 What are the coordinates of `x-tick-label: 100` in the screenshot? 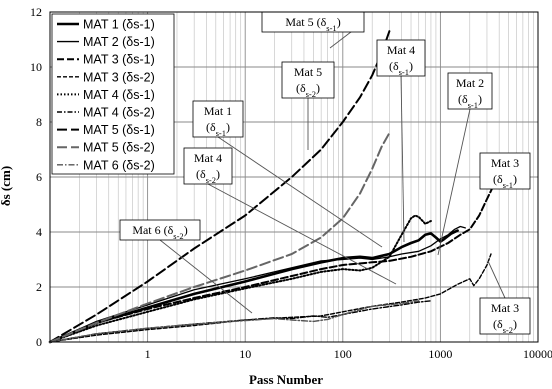 It's located at (343, 354).